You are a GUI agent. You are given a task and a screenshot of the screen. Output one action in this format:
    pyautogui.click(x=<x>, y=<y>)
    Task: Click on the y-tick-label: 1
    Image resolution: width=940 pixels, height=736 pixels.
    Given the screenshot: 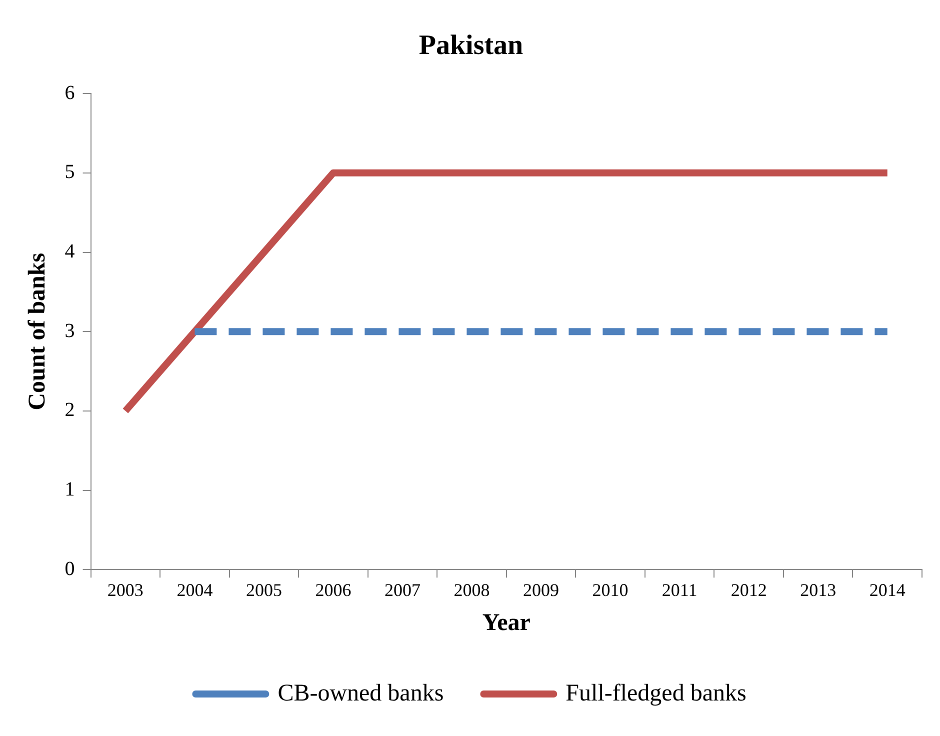 What is the action you would take?
    pyautogui.click(x=69, y=489)
    